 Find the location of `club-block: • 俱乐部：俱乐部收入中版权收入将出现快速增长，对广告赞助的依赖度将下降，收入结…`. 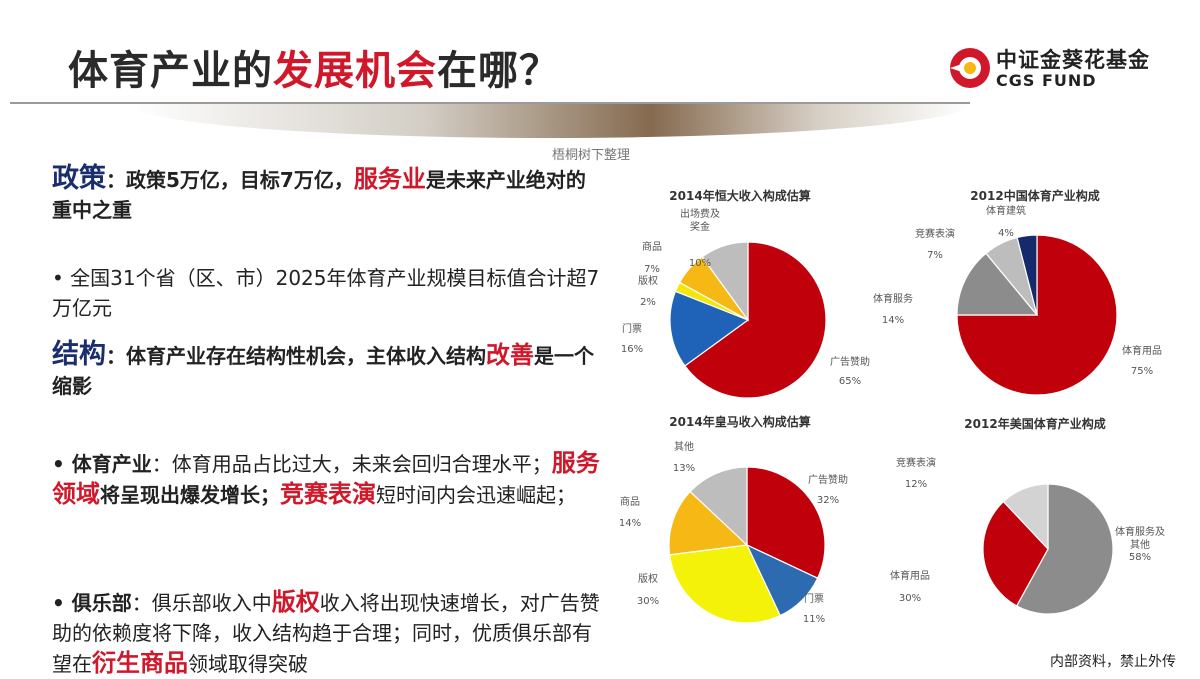

club-block: • 俱乐部：俱乐部收入中版权收入将出现快速增长，对广告赞助的依赖度将下降，收入结… is located at coordinates (327, 633).